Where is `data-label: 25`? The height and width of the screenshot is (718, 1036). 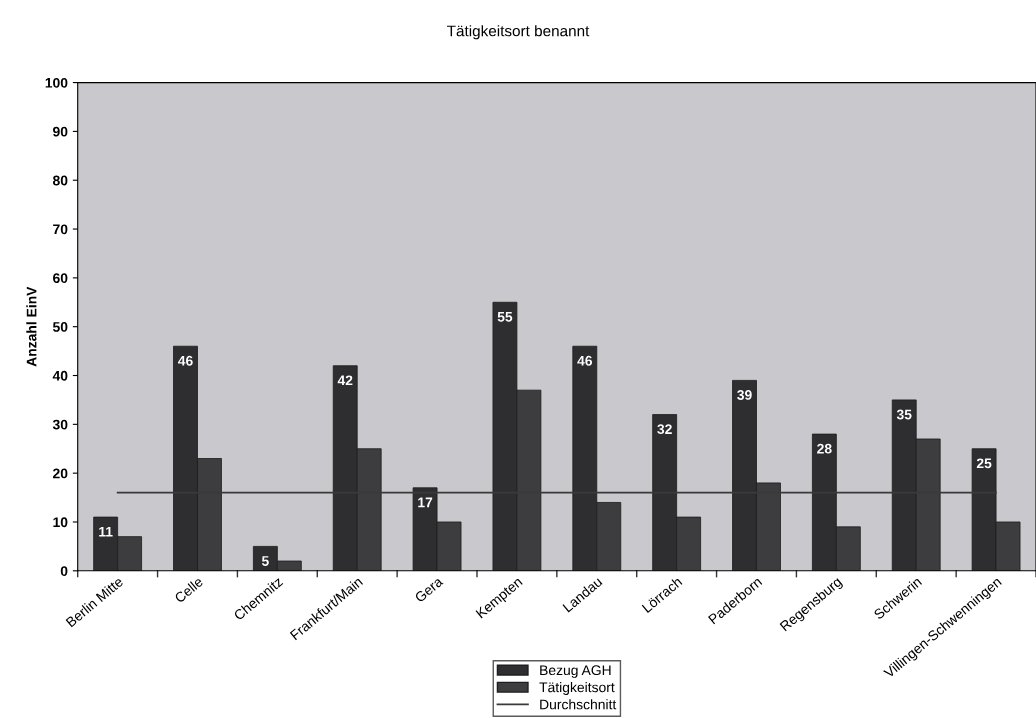 data-label: 25 is located at coordinates (984, 463).